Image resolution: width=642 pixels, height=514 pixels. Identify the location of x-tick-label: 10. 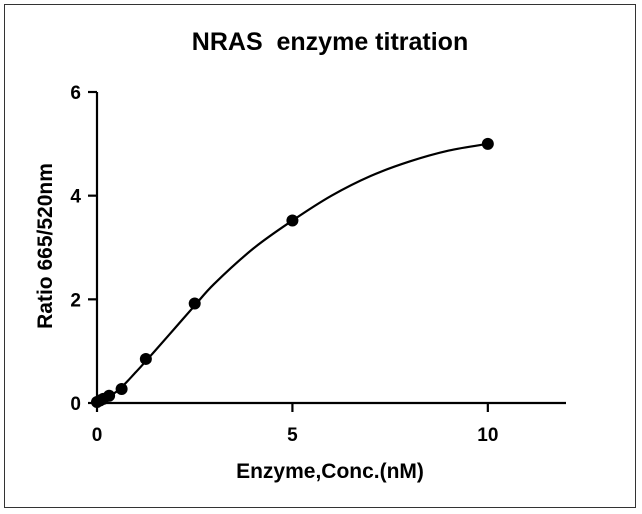
(487, 435).